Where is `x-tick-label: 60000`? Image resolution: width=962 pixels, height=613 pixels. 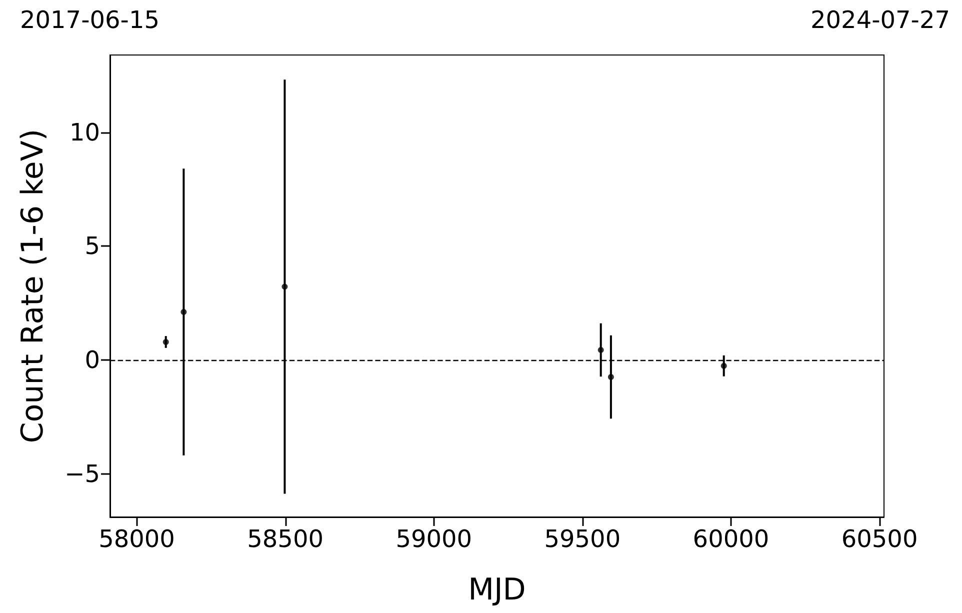
x-tick-label: 60000 is located at coordinates (731, 539).